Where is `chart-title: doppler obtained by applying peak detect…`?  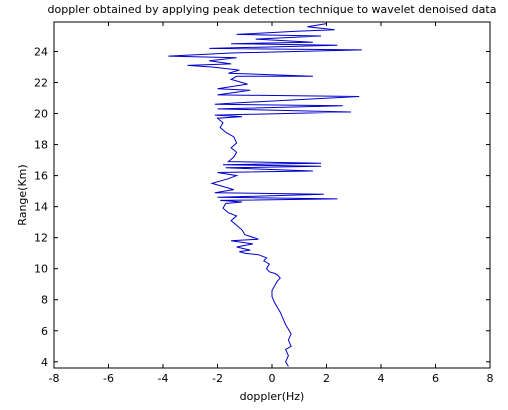 chart-title: doppler obtained by applying peak detect… is located at coordinates (272, 9).